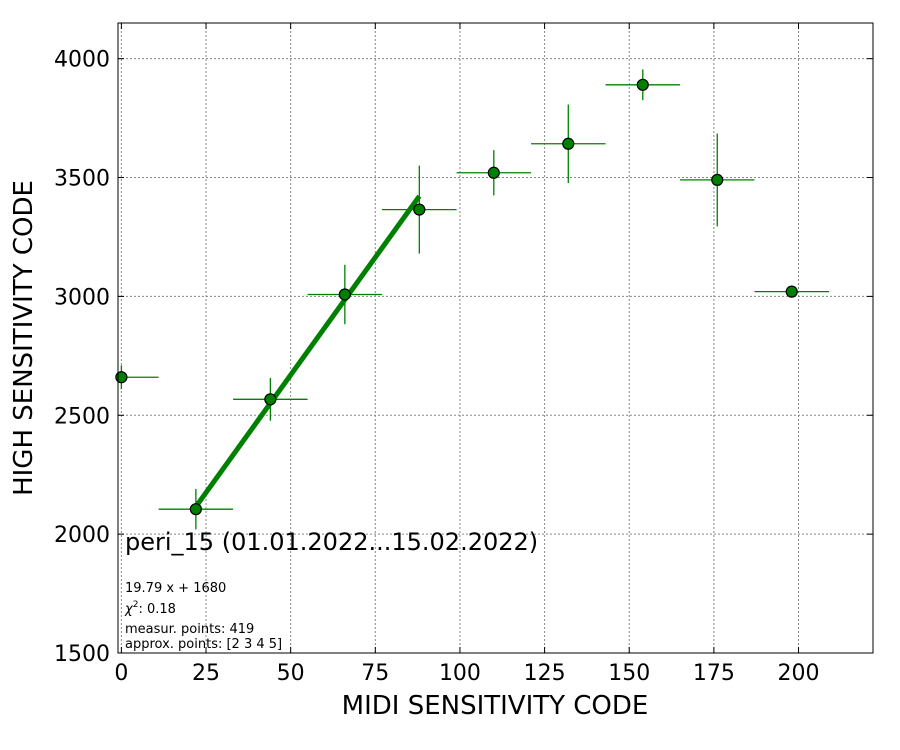 The width and height of the screenshot is (900, 750). I want to click on y-tick-label: 4000, so click(82, 60).